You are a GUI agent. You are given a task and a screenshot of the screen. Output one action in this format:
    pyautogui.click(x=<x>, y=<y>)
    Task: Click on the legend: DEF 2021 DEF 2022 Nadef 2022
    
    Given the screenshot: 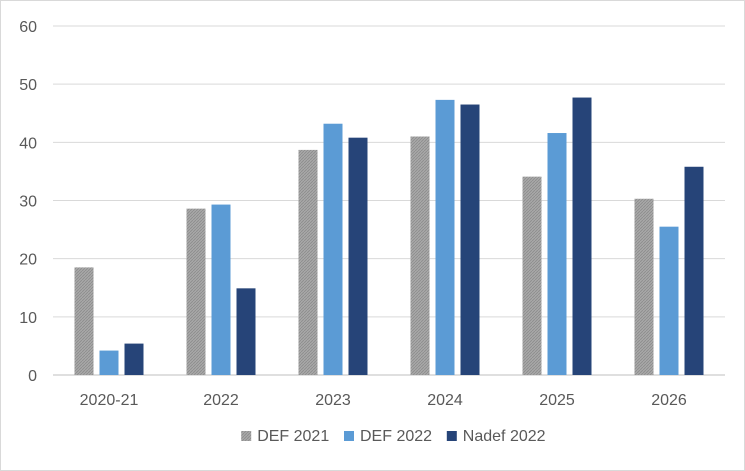 What is the action you would take?
    pyautogui.click(x=393, y=436)
    